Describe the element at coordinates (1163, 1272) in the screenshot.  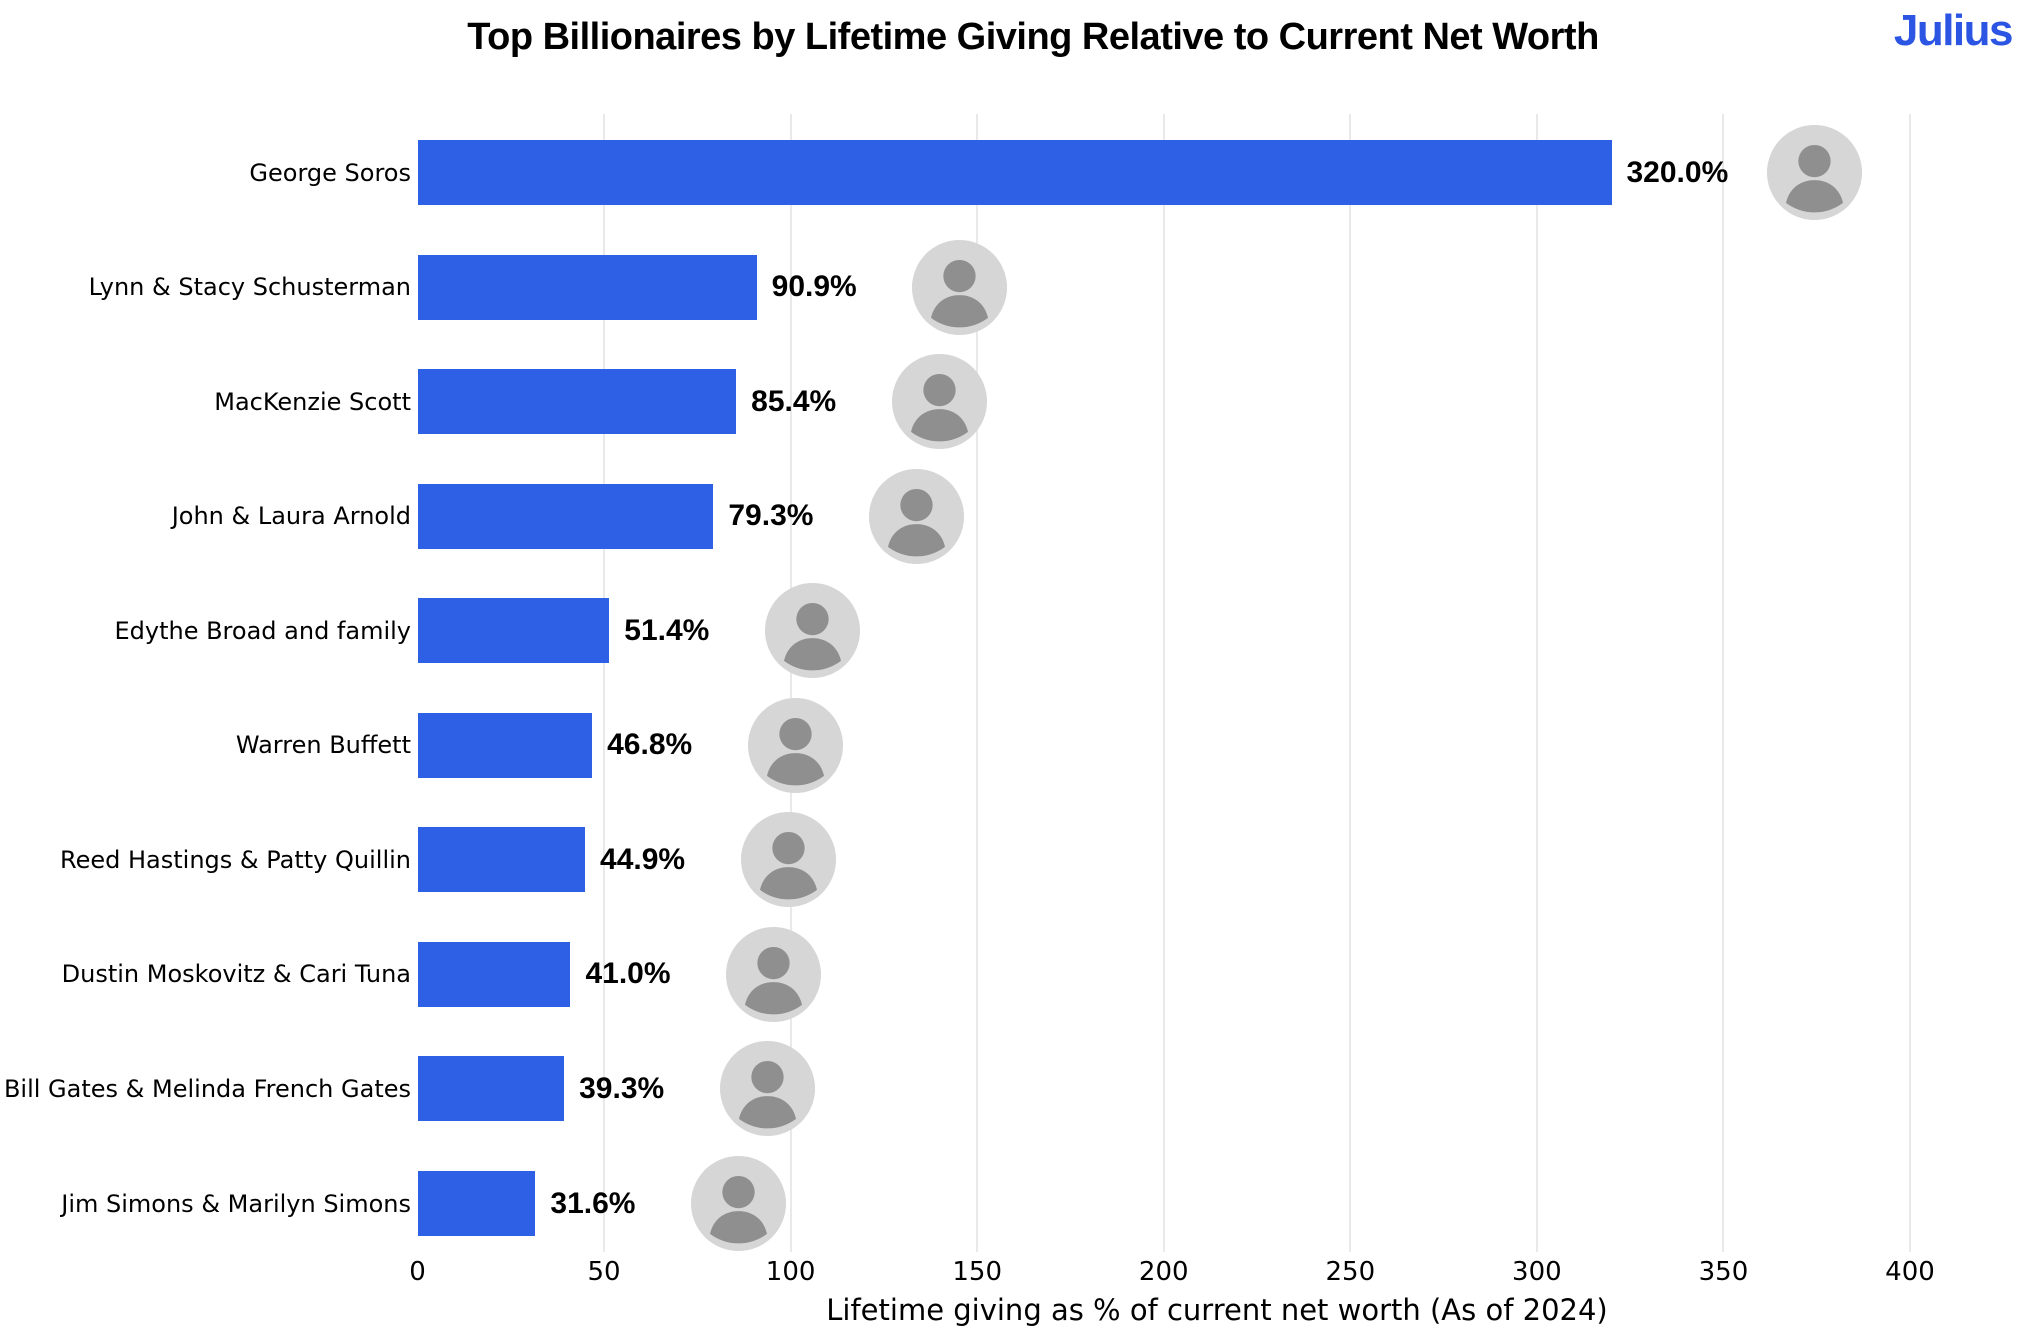
I see `x-tick-label-200: 200` at that location.